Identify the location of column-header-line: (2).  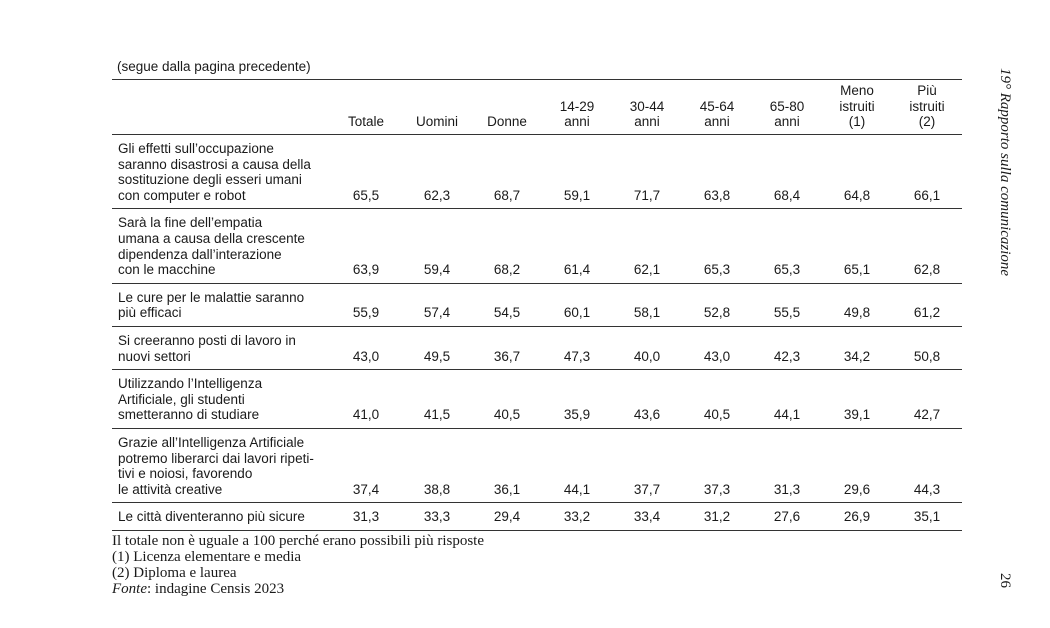
(927, 122).